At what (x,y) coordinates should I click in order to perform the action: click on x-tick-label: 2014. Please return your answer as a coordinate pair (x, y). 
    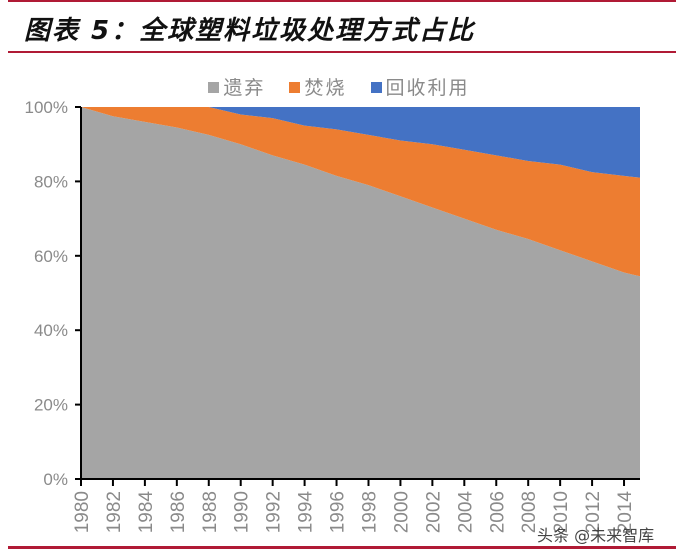
    Looking at the image, I should click on (625, 512).